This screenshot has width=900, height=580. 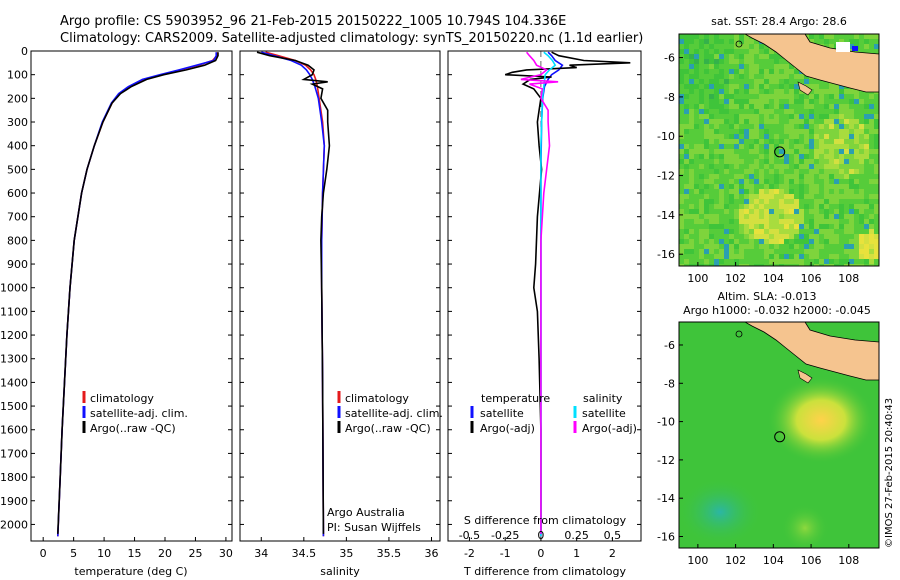 I want to click on series-line-s-argo-adj-, so click(x=539, y=292).